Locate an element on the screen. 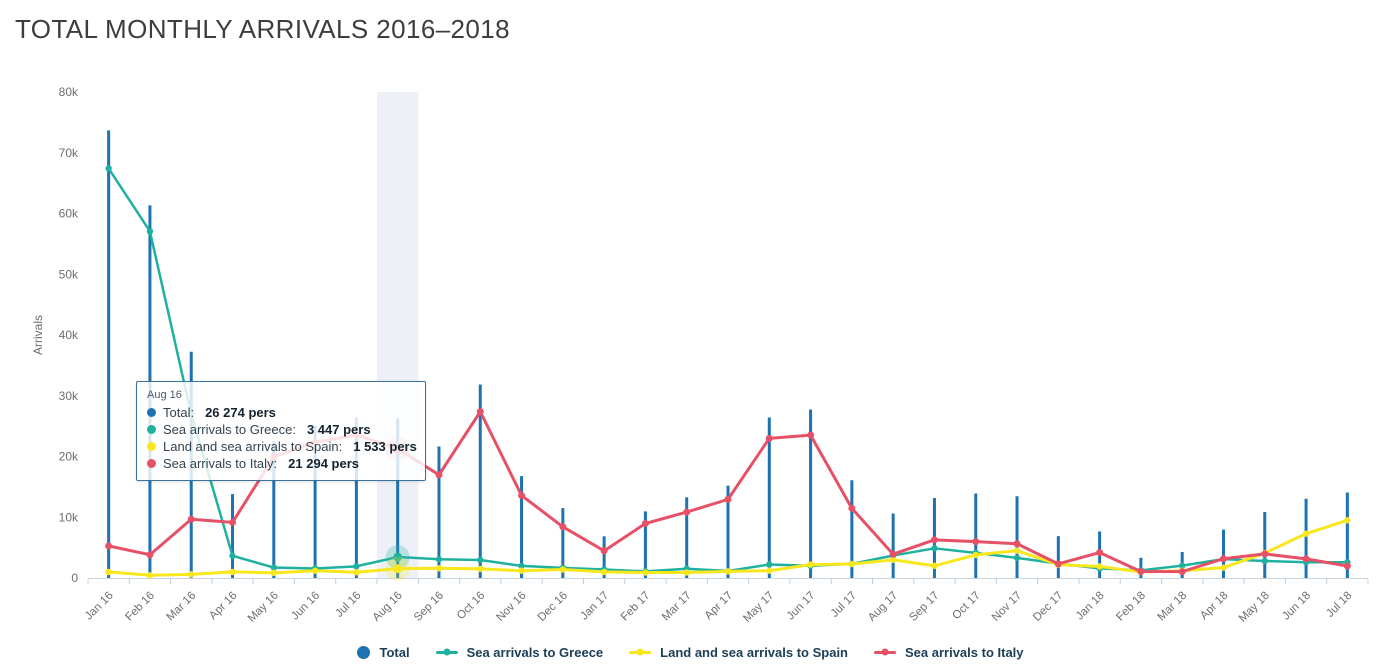  x-axis-tick-label: Feb 17 is located at coordinates (636, 607).